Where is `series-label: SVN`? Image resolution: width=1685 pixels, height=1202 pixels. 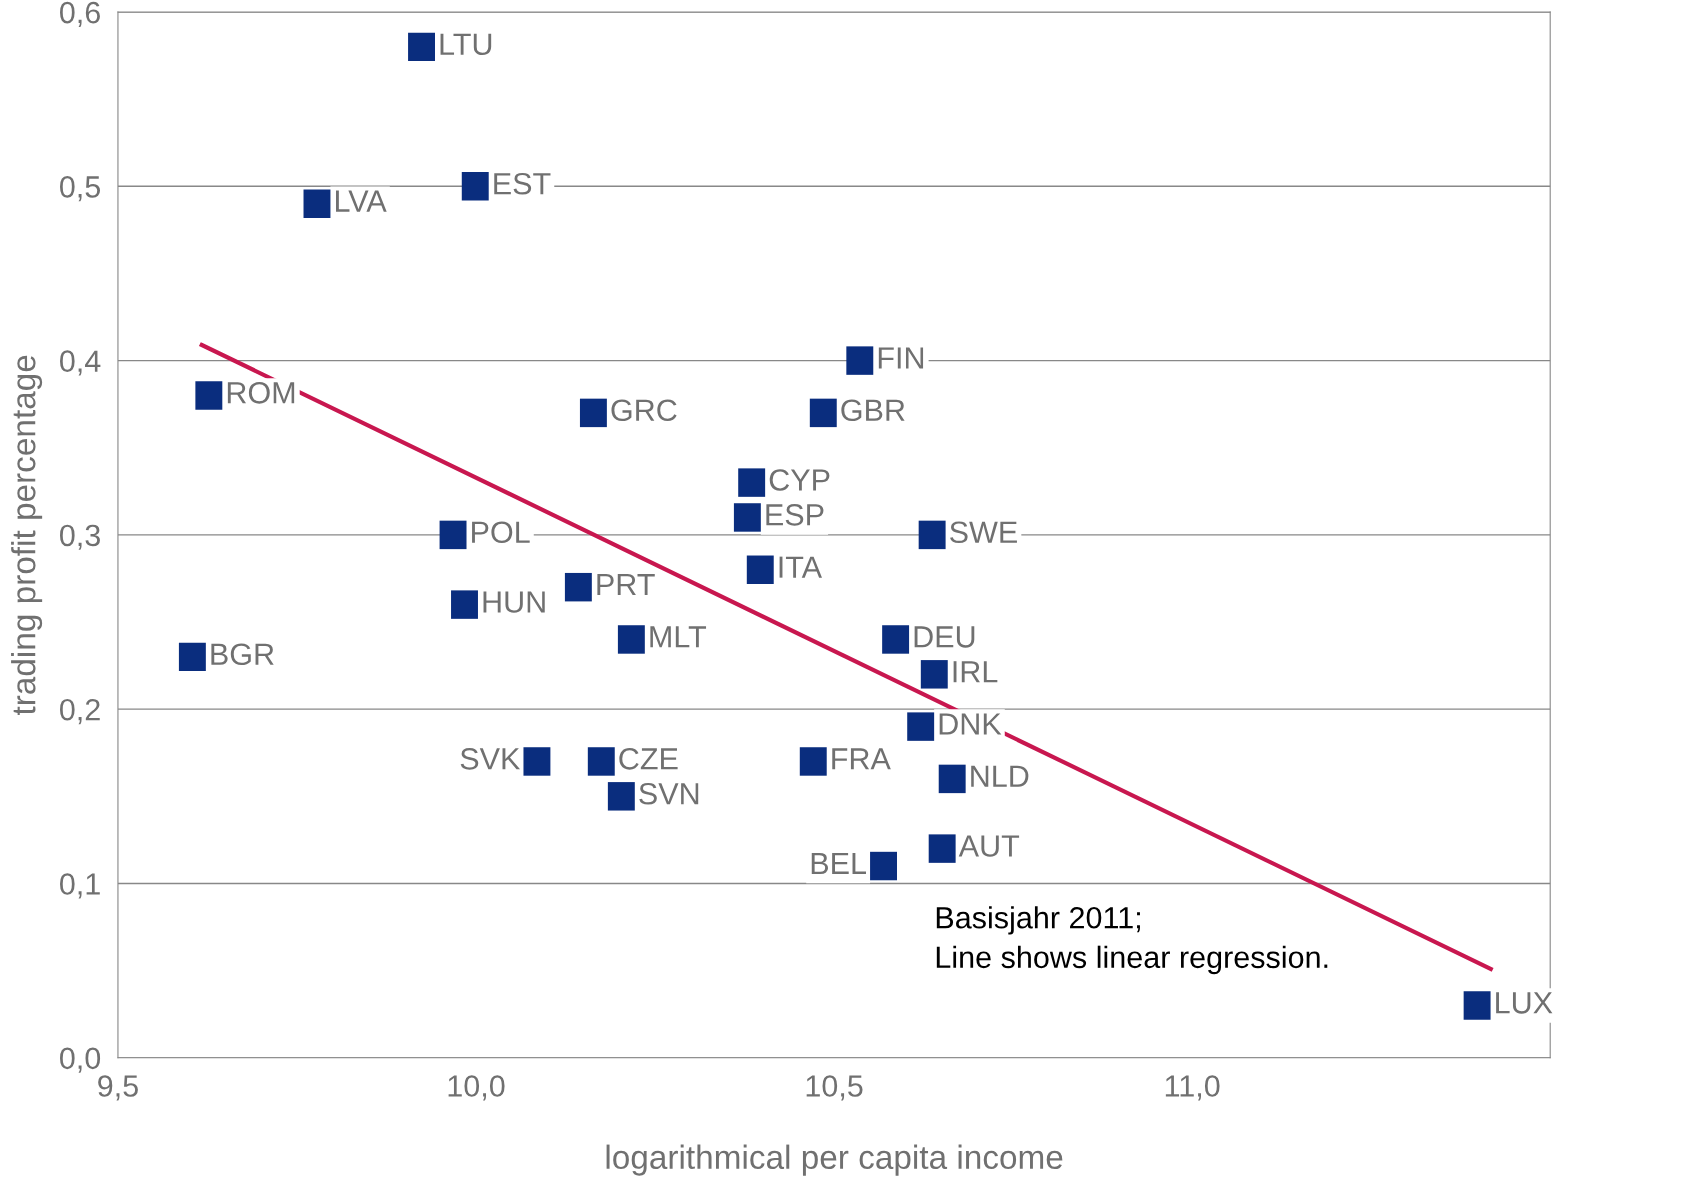 series-label: SVN is located at coordinates (669, 793).